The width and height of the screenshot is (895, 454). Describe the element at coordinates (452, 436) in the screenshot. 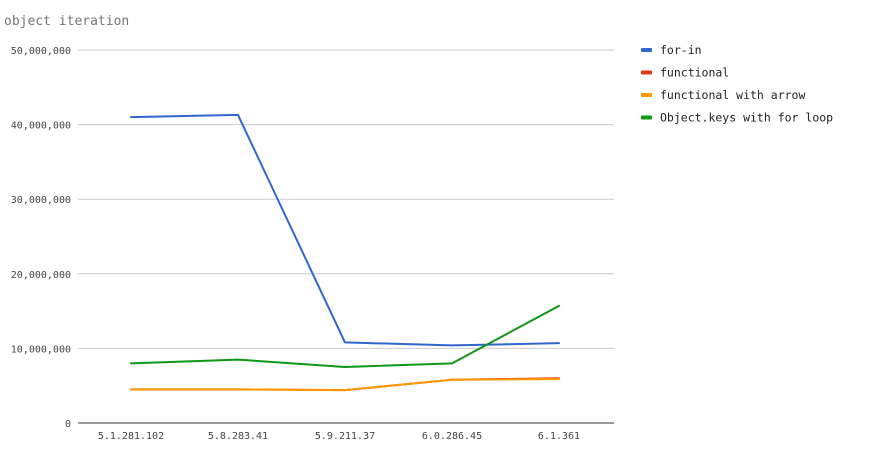

I see `x-tick-label: 6.0.286.45` at that location.